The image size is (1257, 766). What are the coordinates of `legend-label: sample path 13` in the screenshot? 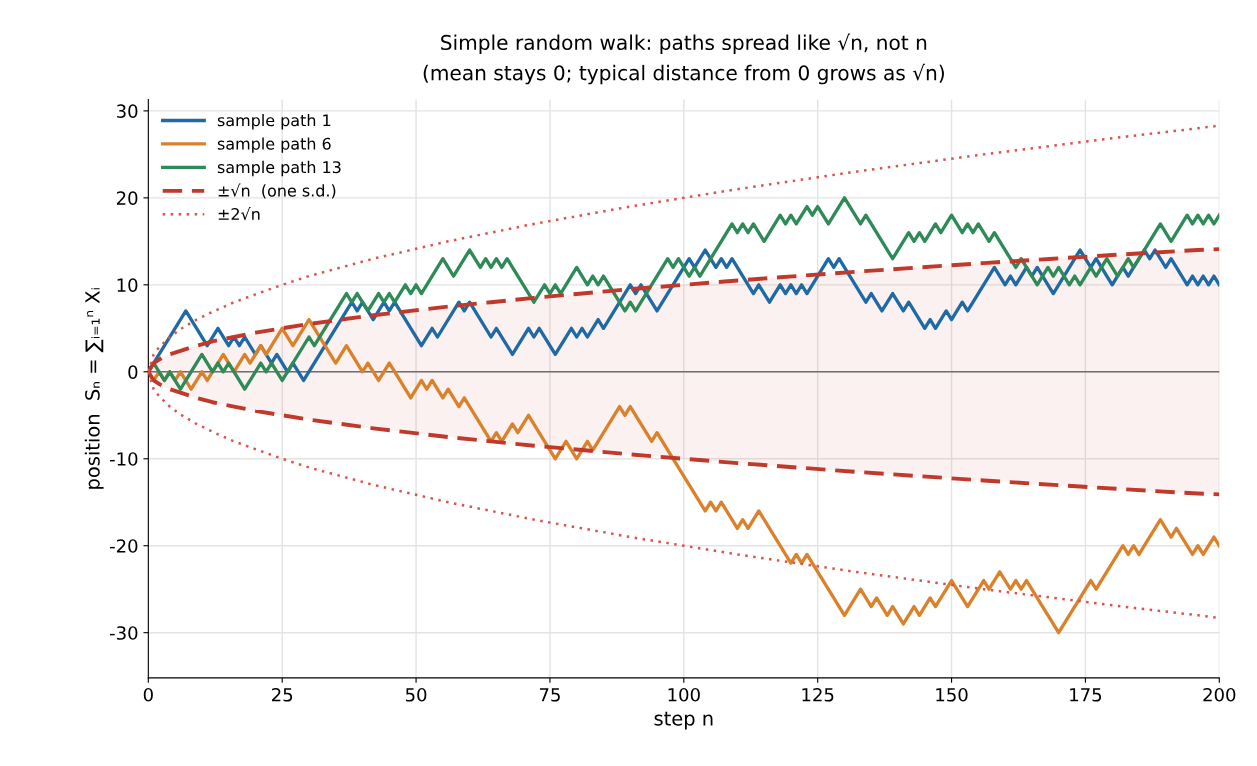 It's located at (279, 168).